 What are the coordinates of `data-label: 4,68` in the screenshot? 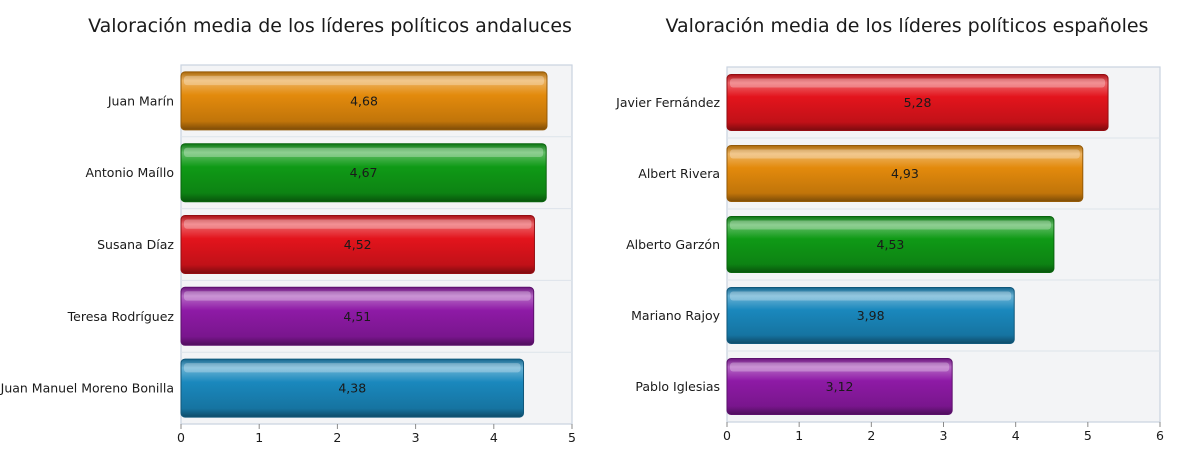 It's located at (364, 100).